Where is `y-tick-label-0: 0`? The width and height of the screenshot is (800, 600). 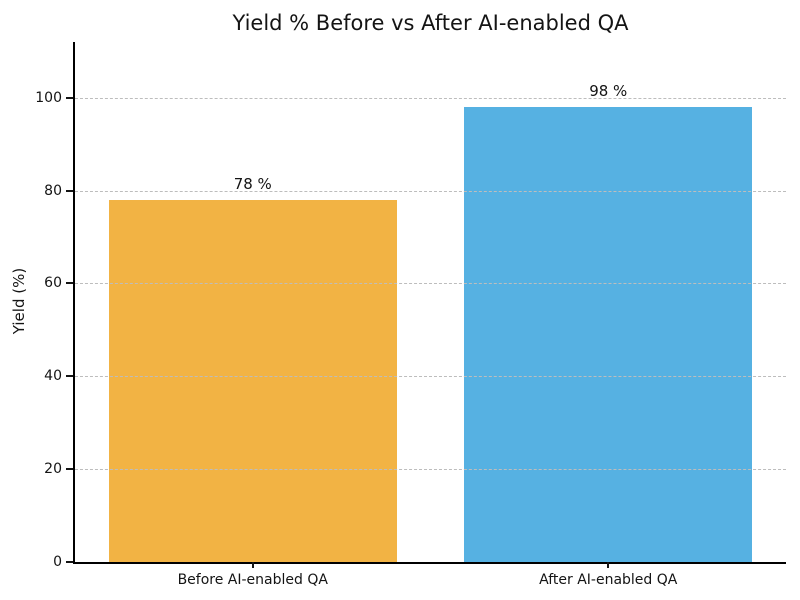 y-tick-label-0: 0 is located at coordinates (57, 562).